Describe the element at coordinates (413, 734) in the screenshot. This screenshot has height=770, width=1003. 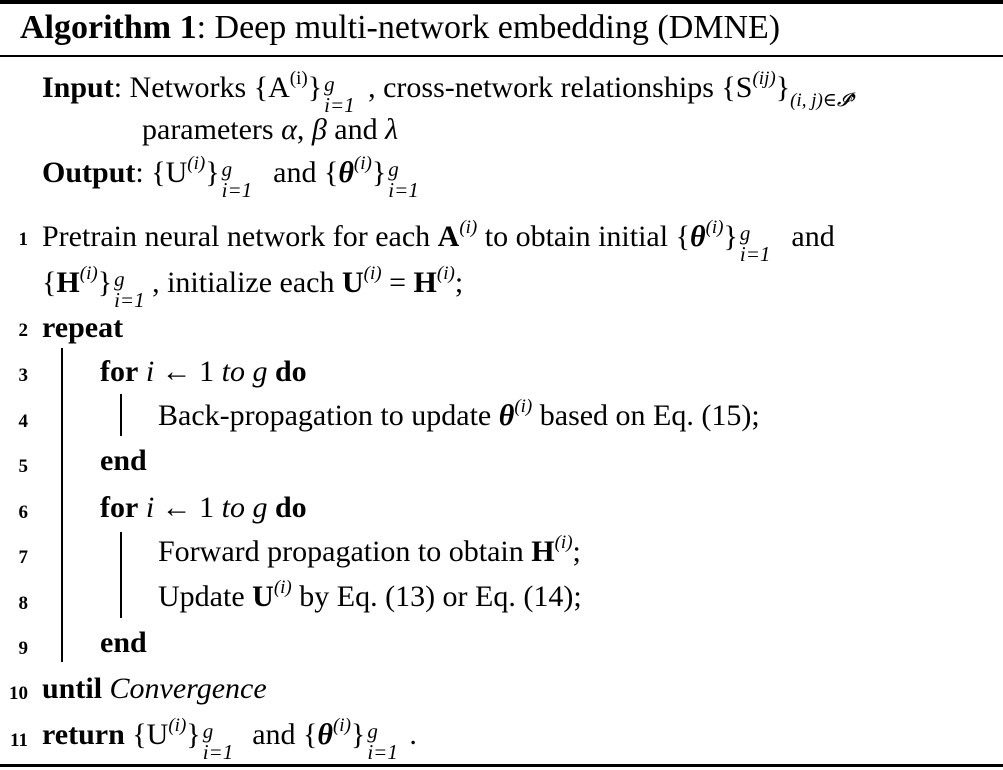
I see `period: .` at that location.